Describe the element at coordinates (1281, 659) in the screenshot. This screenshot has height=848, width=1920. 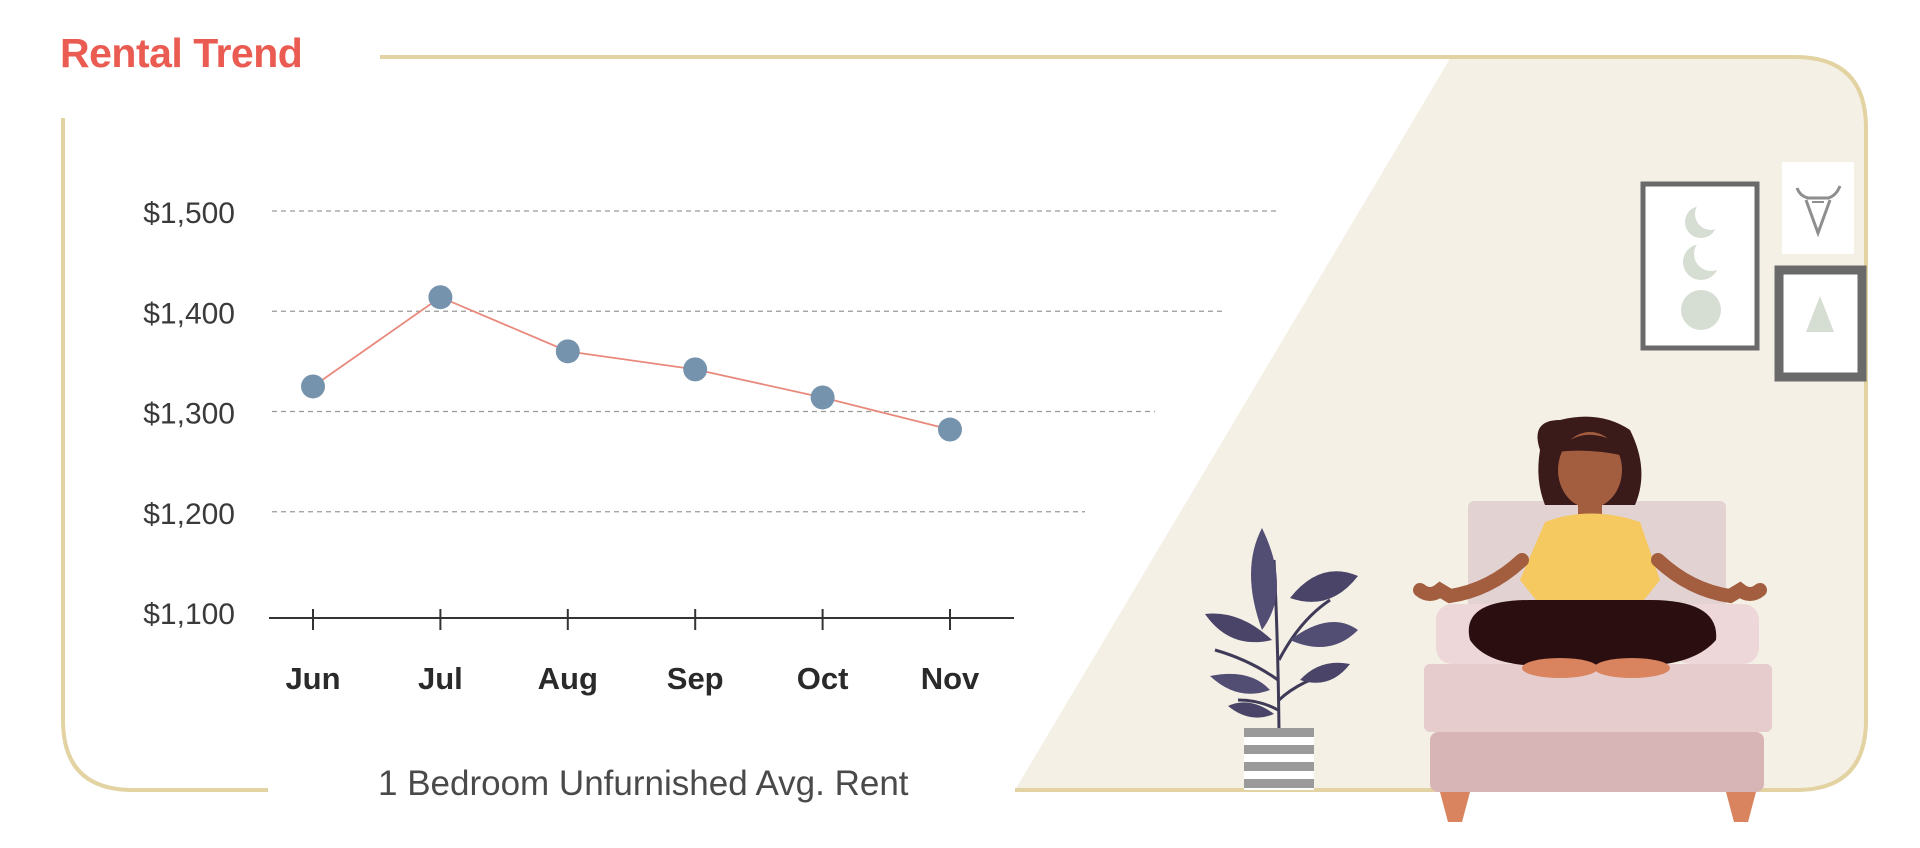
I see `houseplant-icon` at that location.